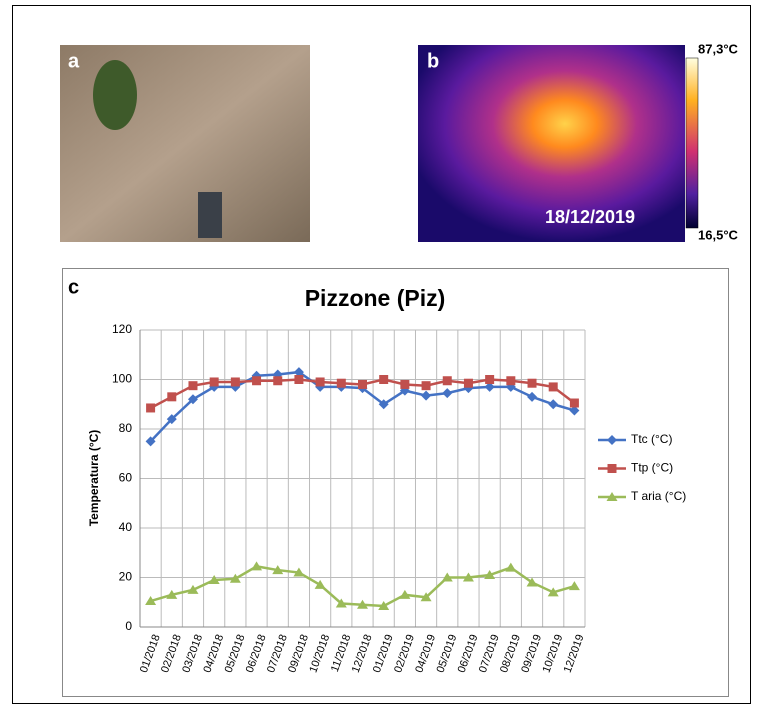  Describe the element at coordinates (115, 95) in the screenshot. I see `plant` at that location.